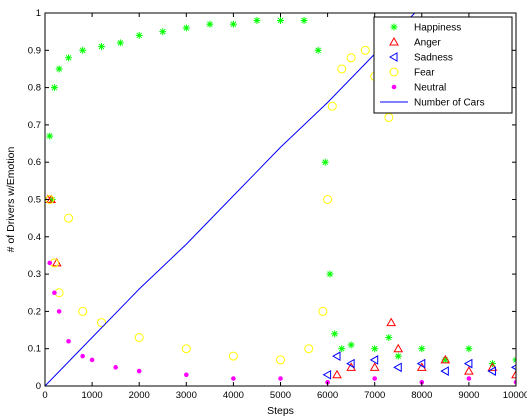 This screenshot has width=527, height=418. I want to click on x-tick-label: 8000, so click(421, 395).